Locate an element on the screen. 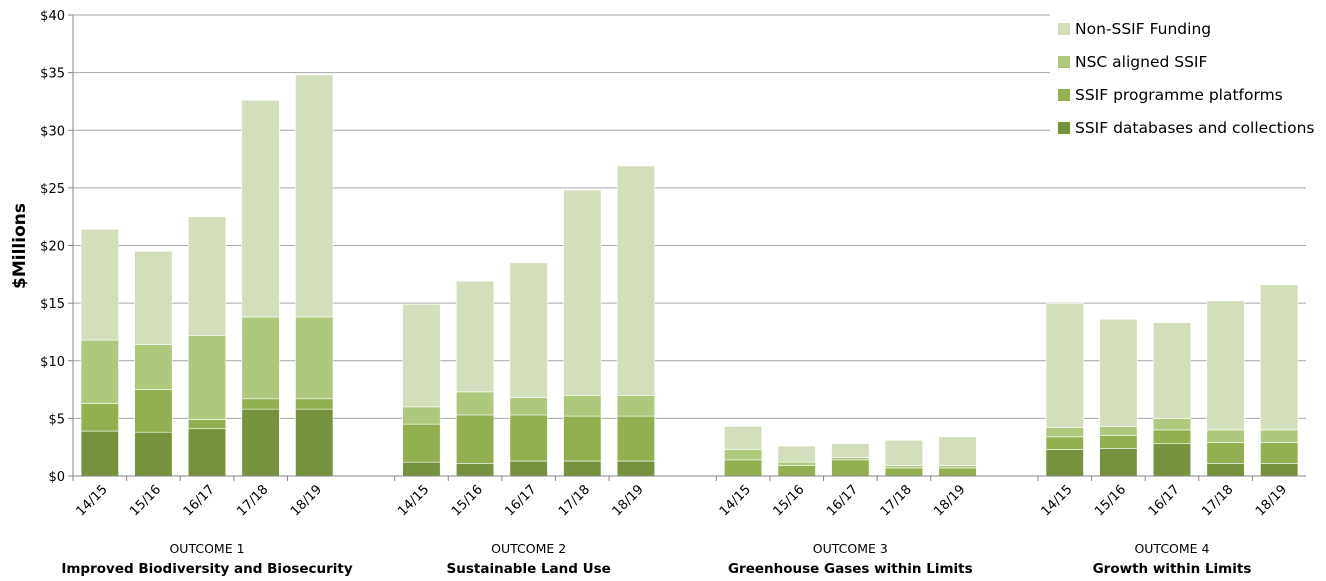  legend-label: NSC aligned SSIF is located at coordinates (1141, 62).